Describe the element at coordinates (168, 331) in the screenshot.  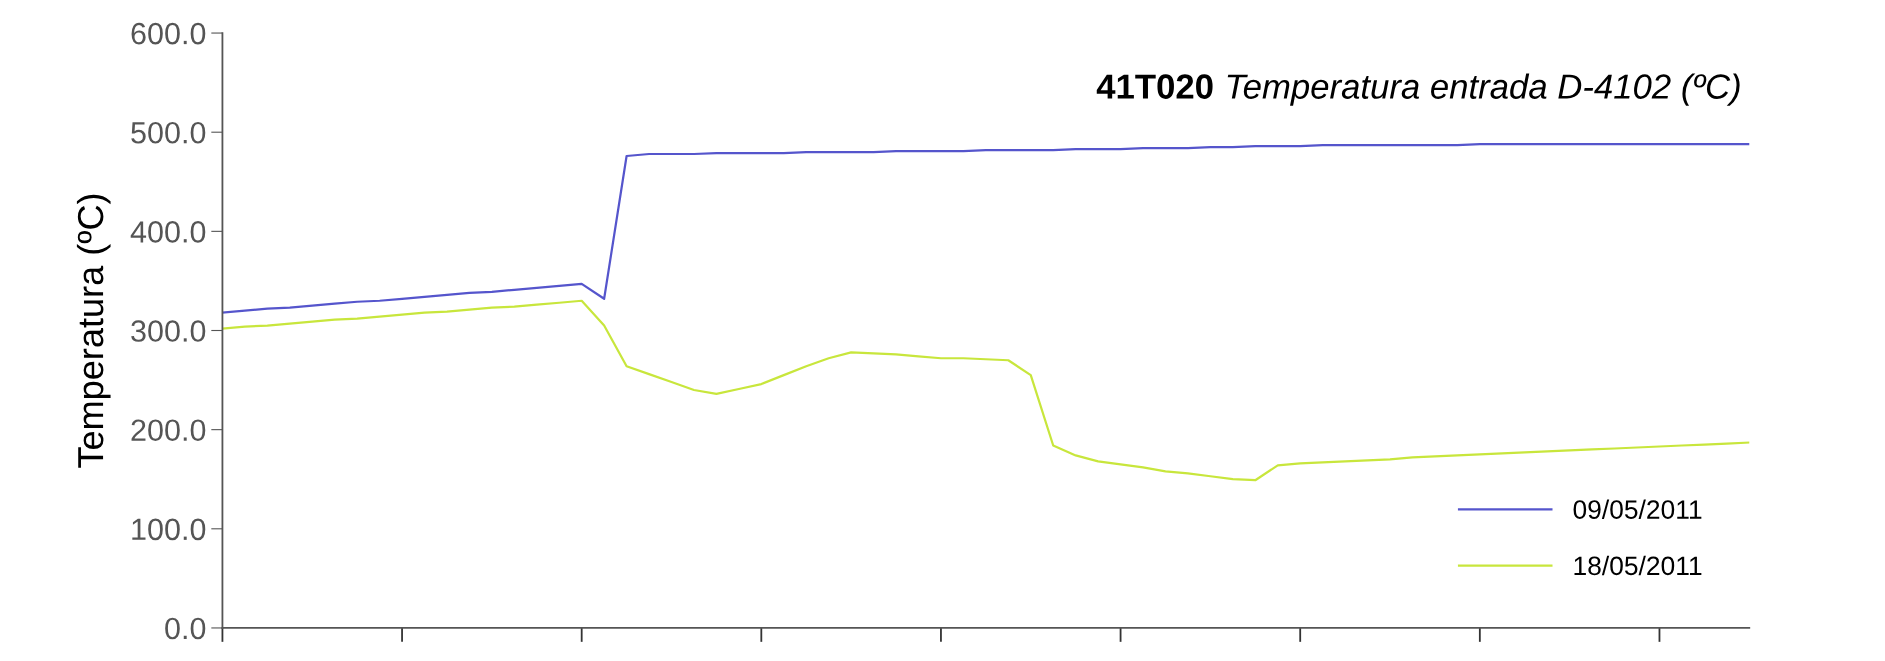
I see `y-tick-label: 300.0` at that location.